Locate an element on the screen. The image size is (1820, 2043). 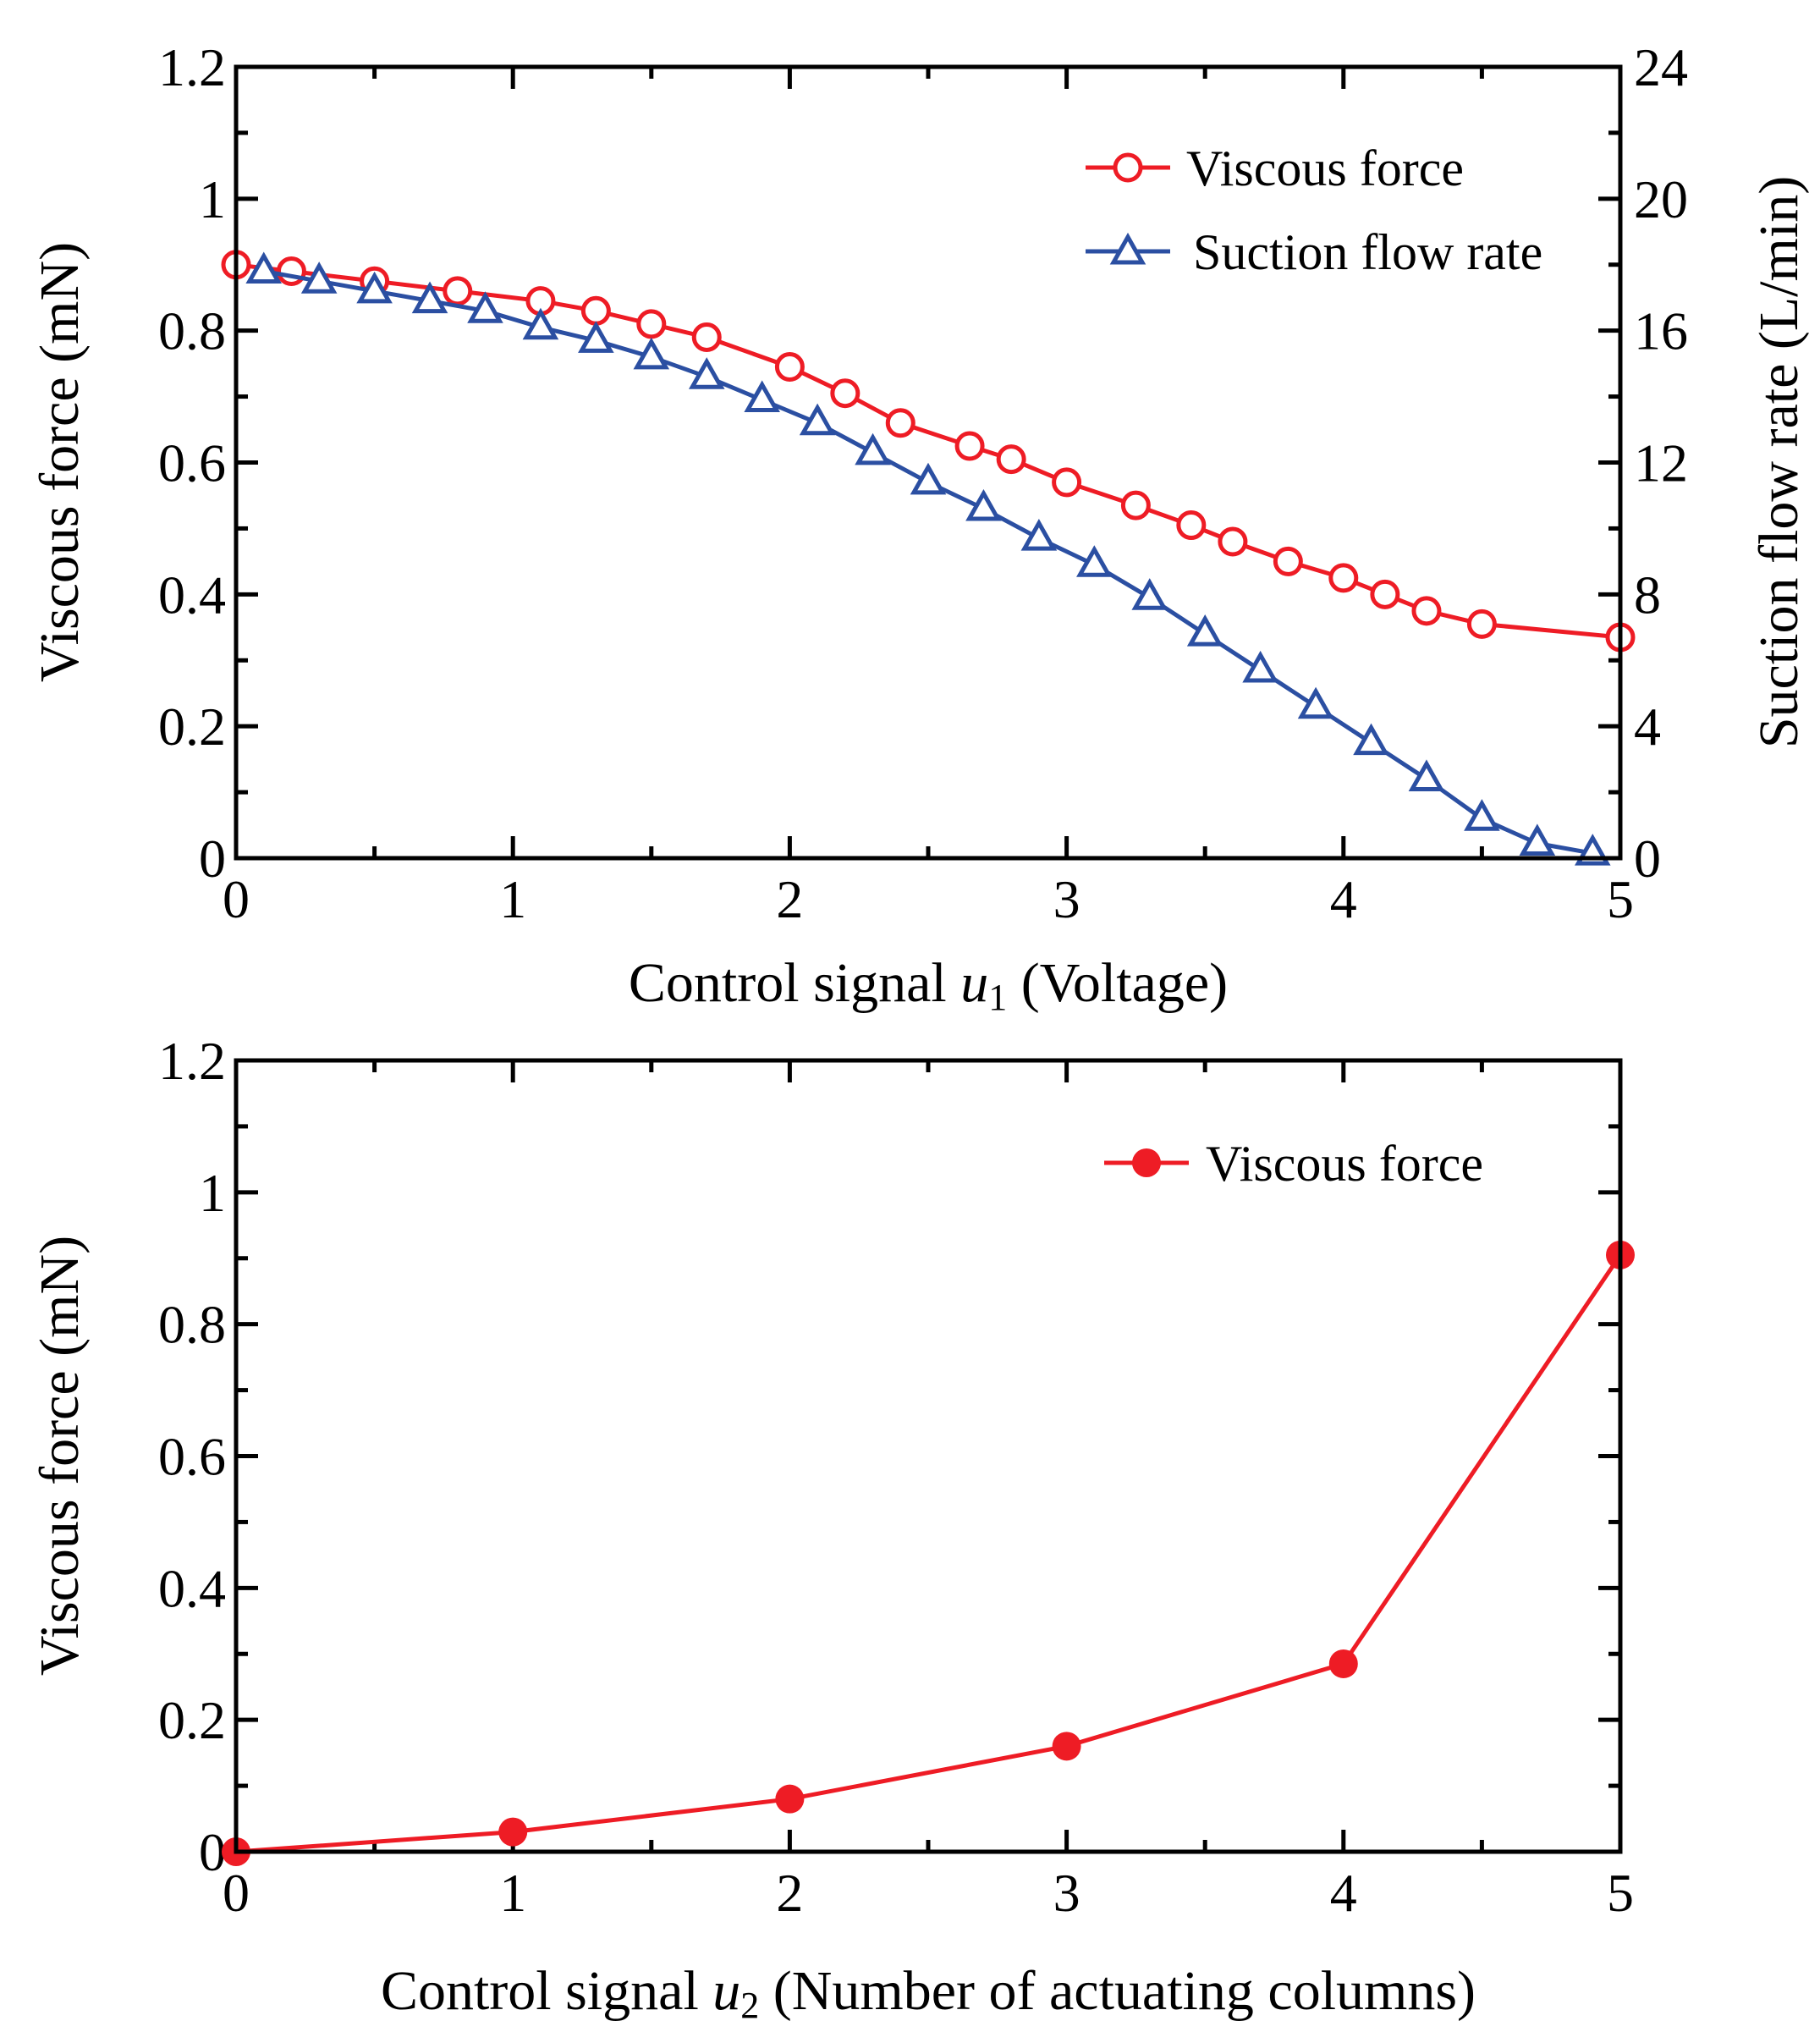
legend-bottom: Viscous force is located at coordinates (1293, 1164).